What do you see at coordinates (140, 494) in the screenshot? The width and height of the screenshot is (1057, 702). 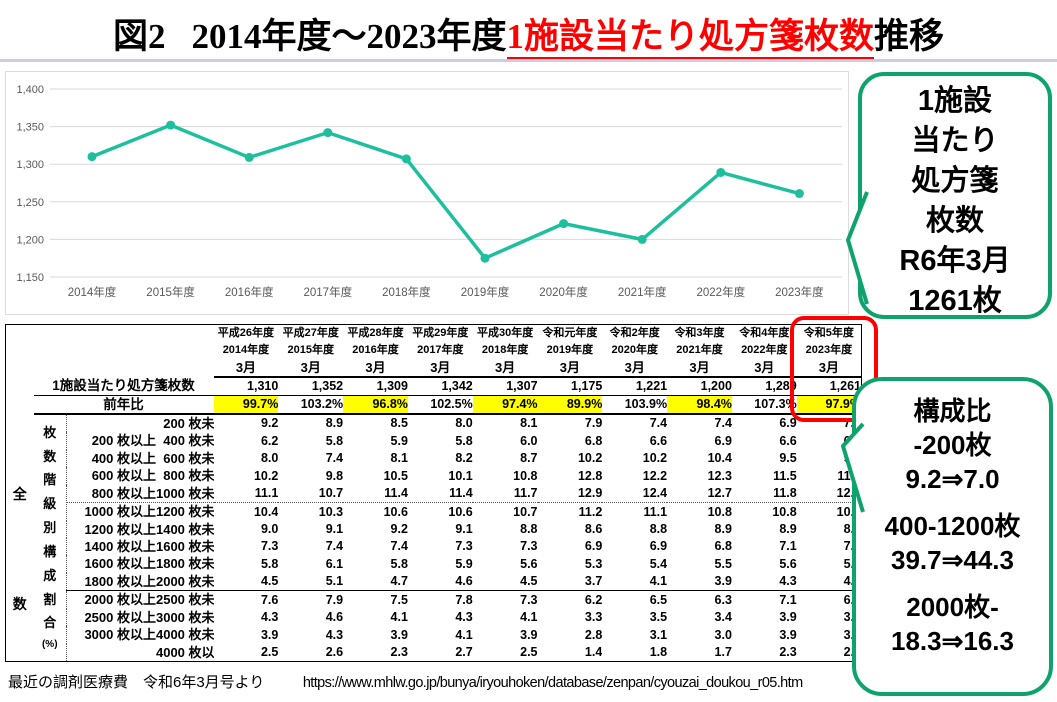 I see `range-label-cell: 800 枚以上1000 枚未満` at bounding box center [140, 494].